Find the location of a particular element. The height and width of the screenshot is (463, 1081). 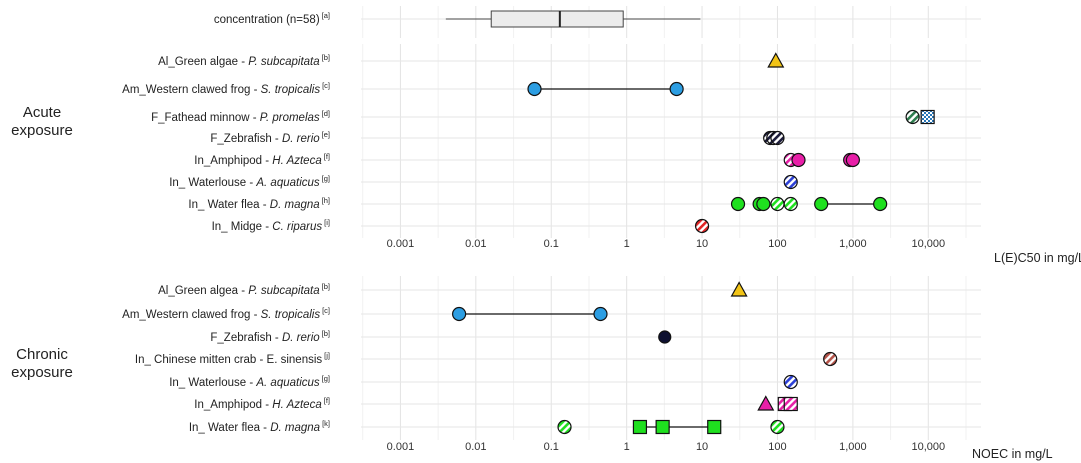

row-label: In_ Water flea - D. magna [h] is located at coordinates (259, 203).